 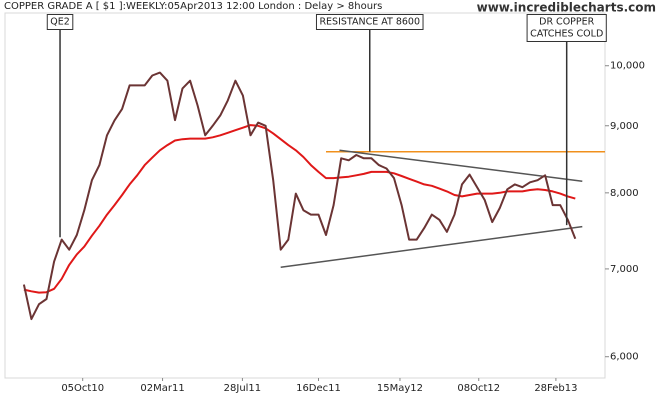 What do you see at coordinates (318, 388) in the screenshot?
I see `x-tick-label: 16Dec11` at bounding box center [318, 388].